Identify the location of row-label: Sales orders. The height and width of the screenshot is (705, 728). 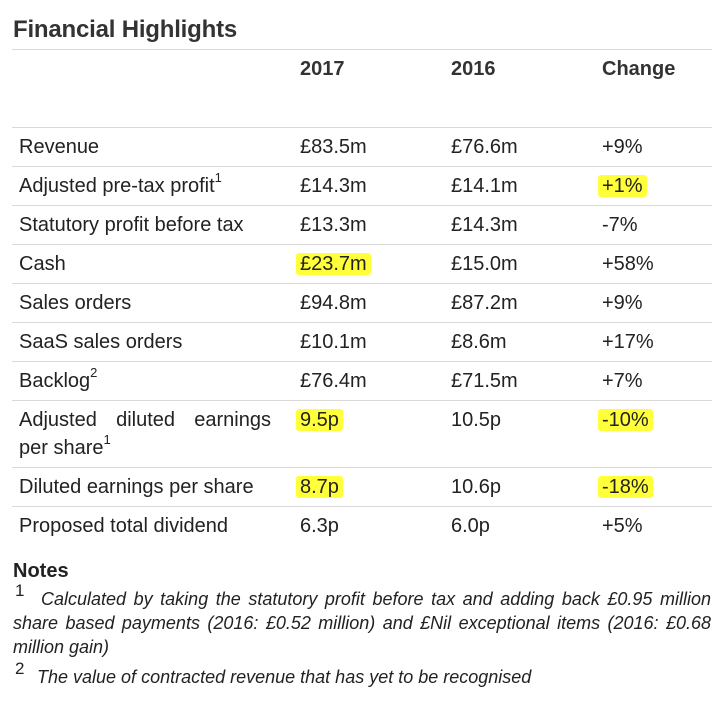
(75, 303).